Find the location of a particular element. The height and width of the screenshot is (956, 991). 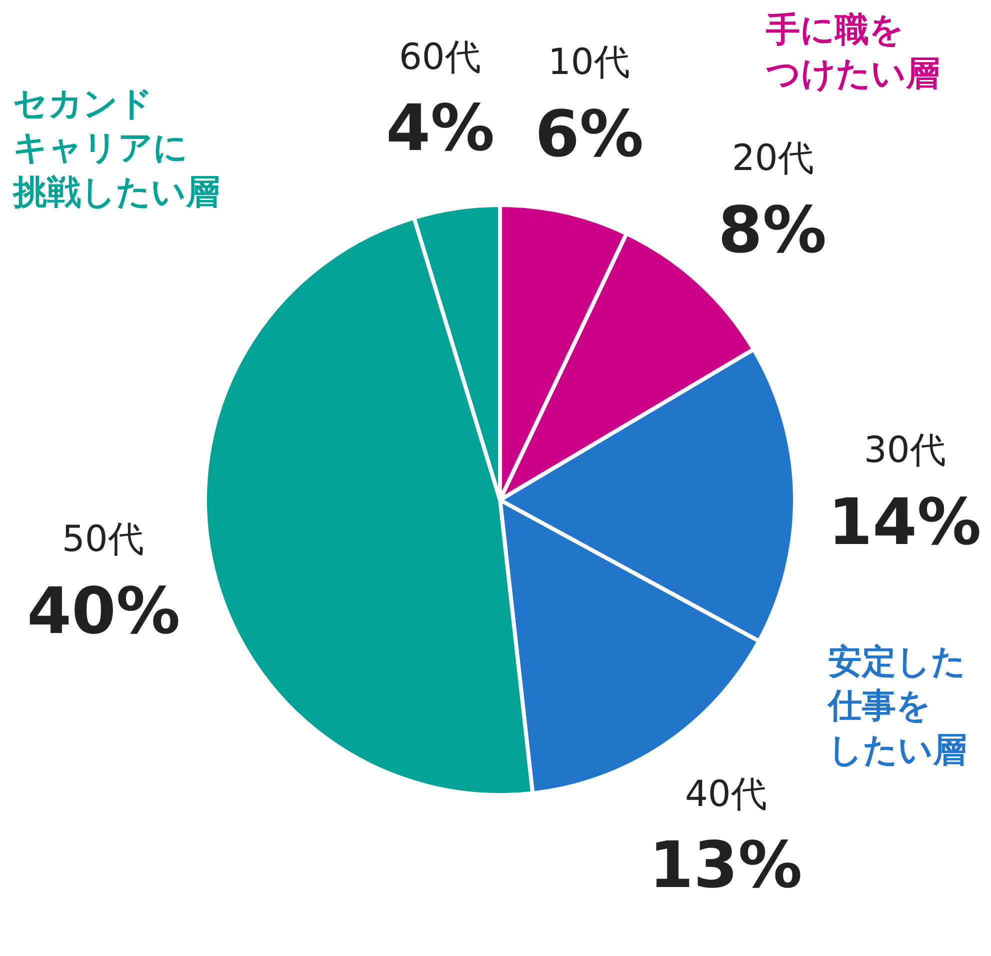

text: 安定した仕事をしたい層 is located at coordinates (896, 706).